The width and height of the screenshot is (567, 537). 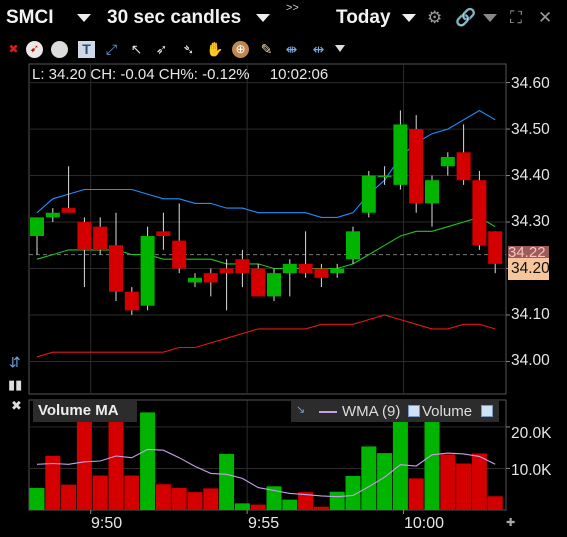 I want to click on interval-dropdown-icon, so click(x=263, y=18).